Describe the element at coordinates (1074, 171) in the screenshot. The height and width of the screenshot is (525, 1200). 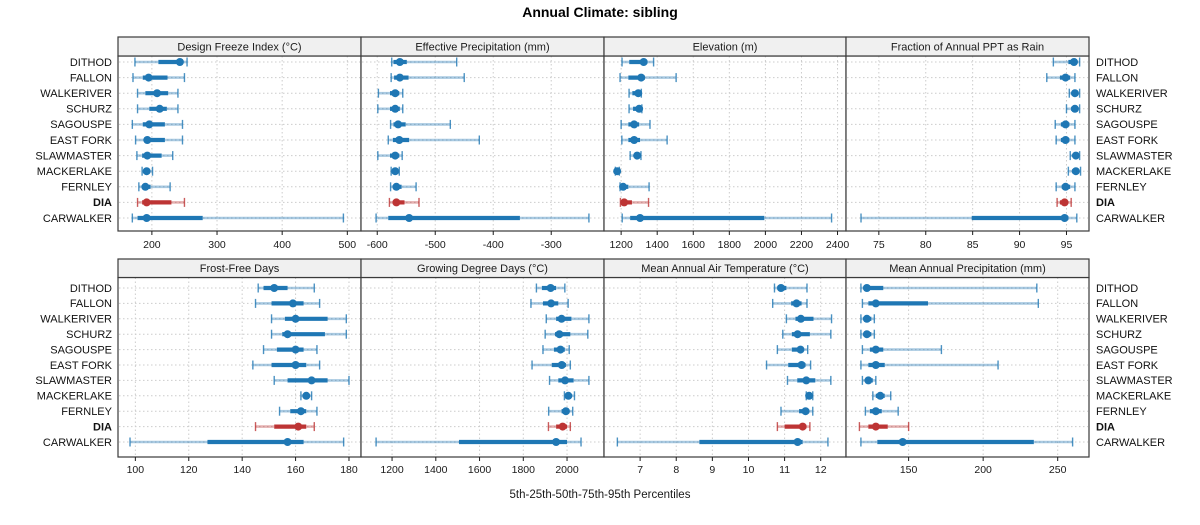
I see `interval-fraction-of-annual-ppt-as-rain-mackerlake` at that location.